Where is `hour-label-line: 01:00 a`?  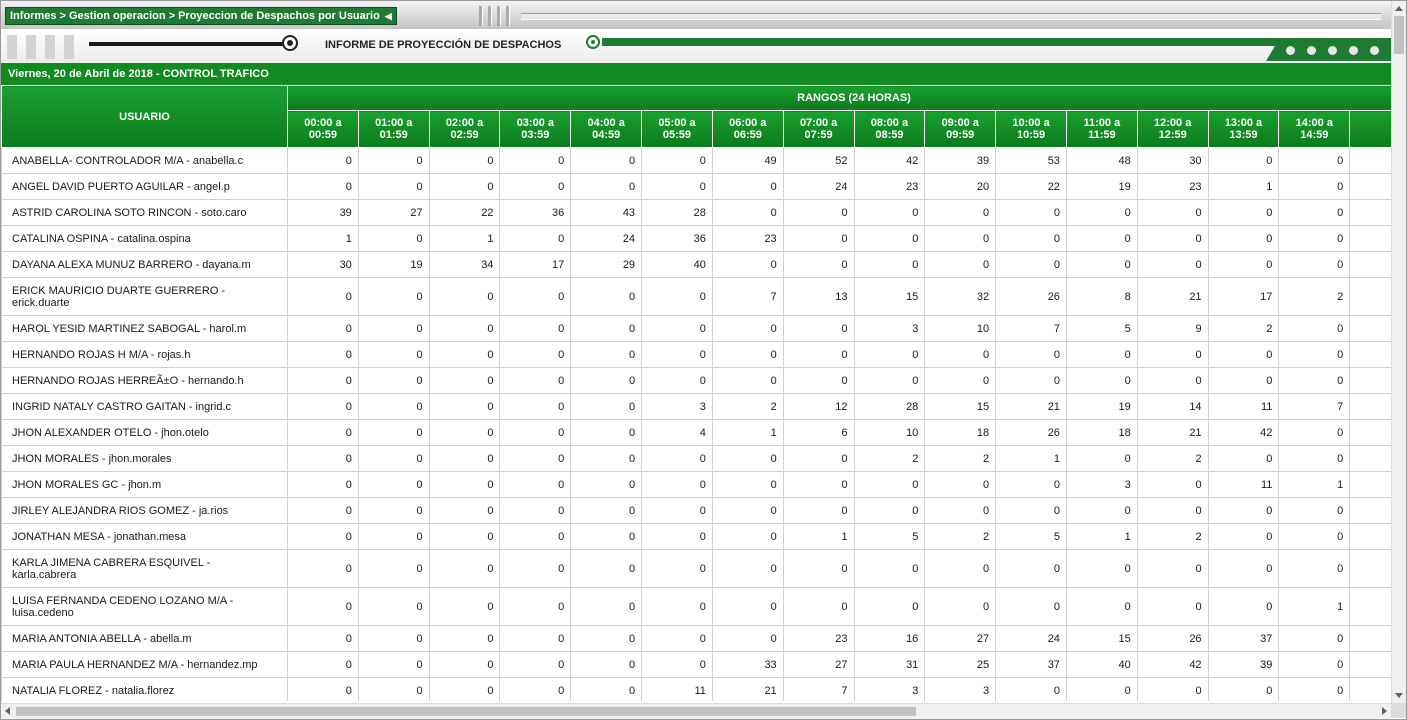
hour-label-line: 01:00 a is located at coordinates (394, 123).